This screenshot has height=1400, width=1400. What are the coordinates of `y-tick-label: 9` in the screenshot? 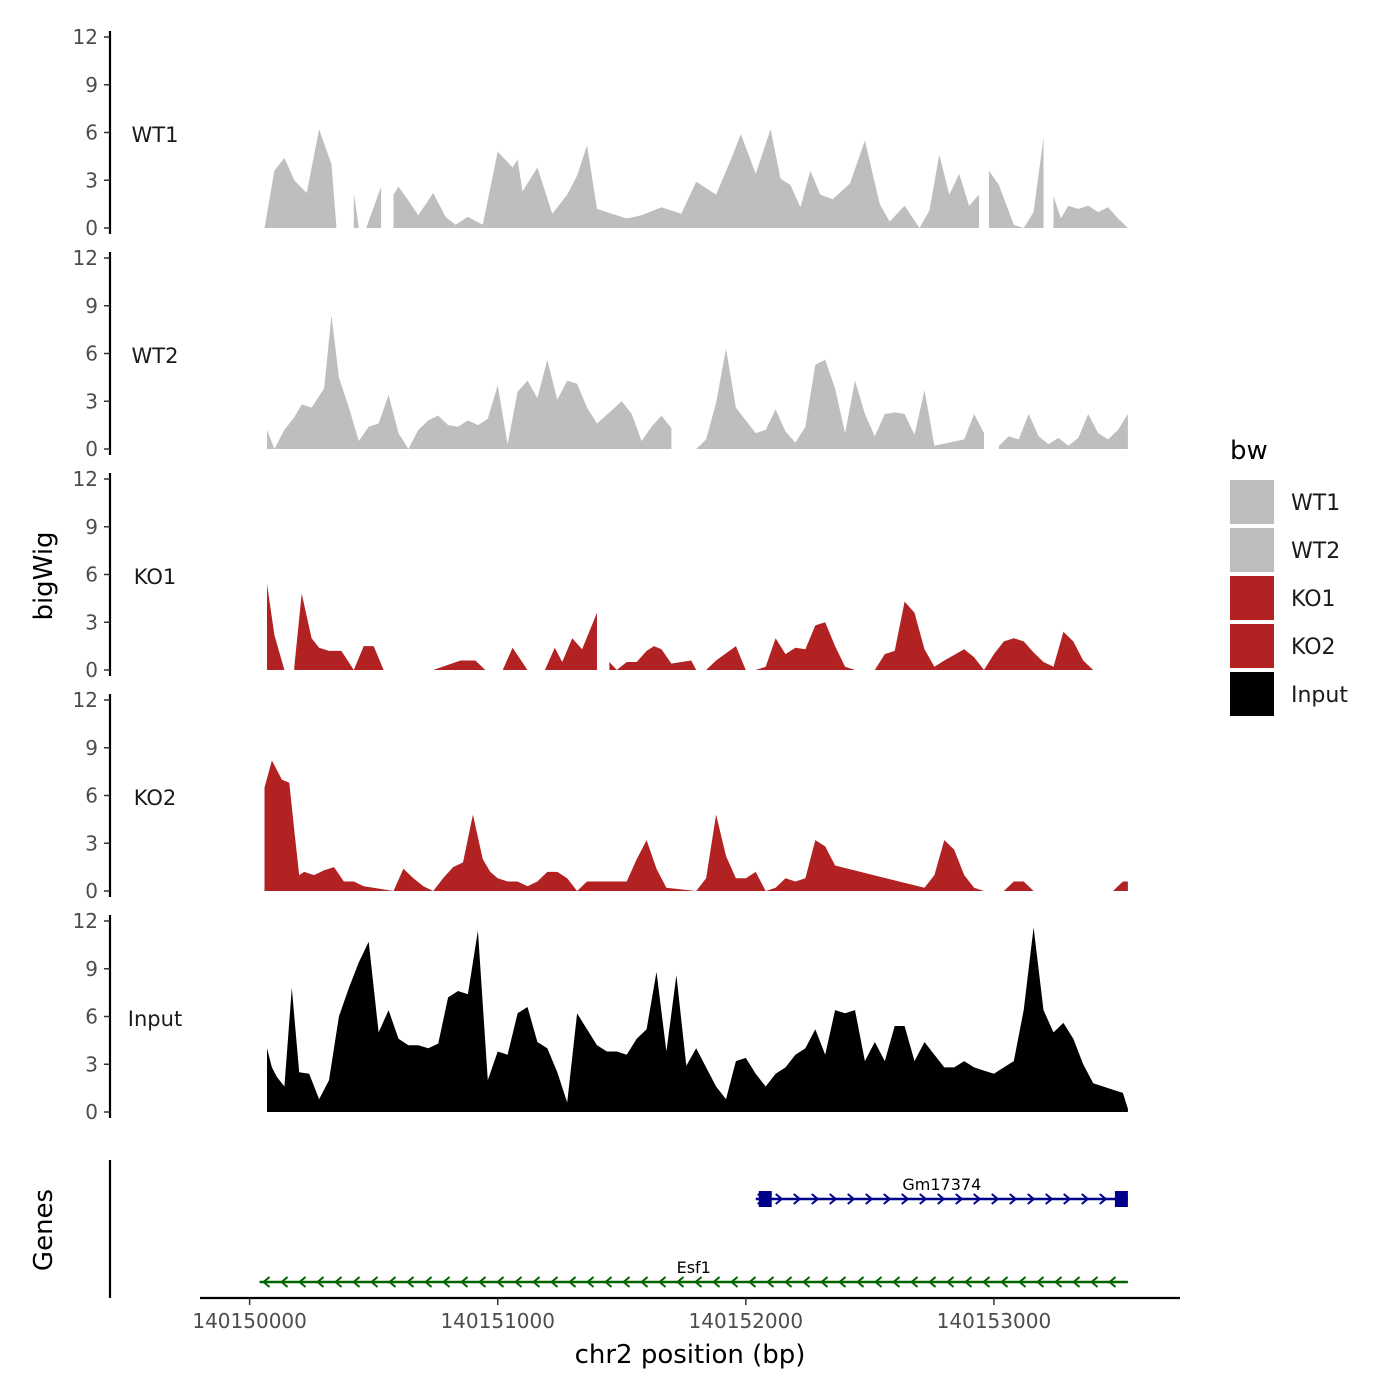 It's located at (91, 969).